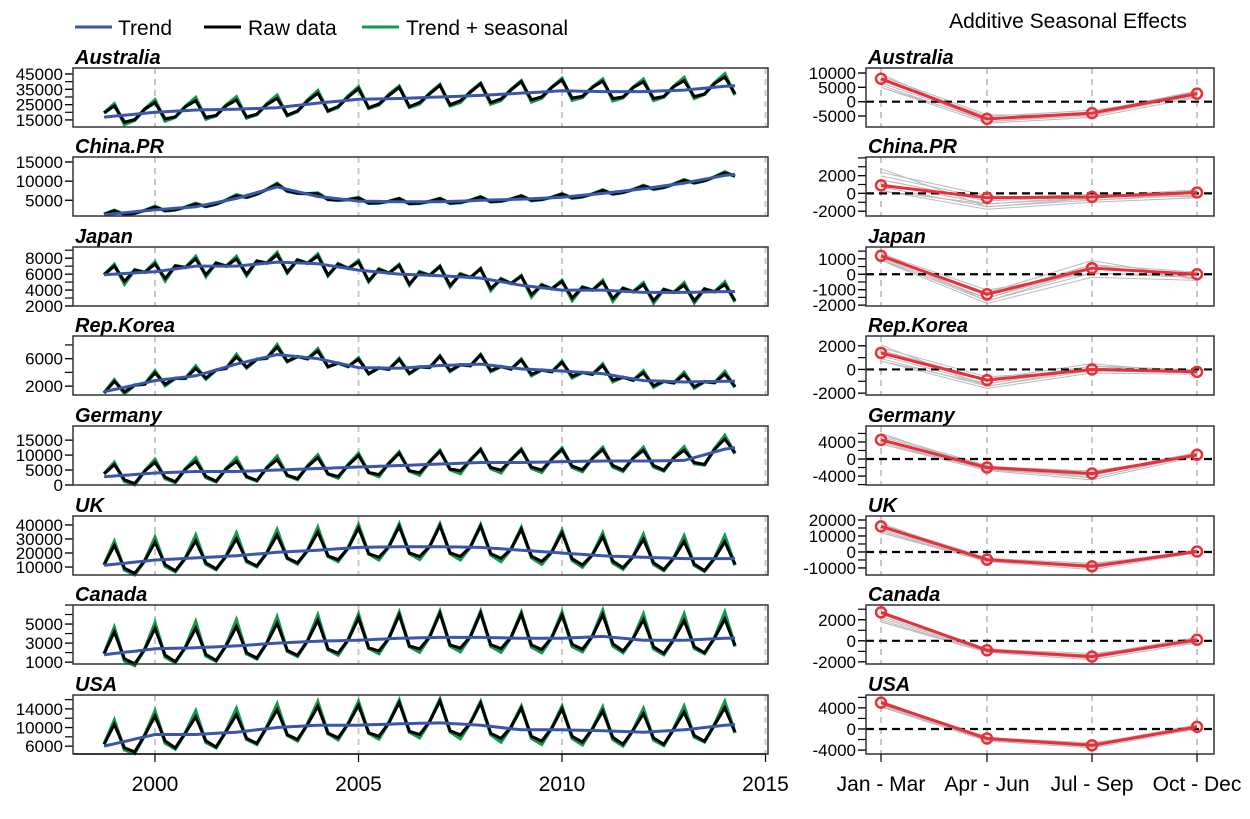 This screenshot has height=819, width=1250. Describe the element at coordinates (834, 305) in the screenshot. I see `y-tick-label: -2000` at that location.